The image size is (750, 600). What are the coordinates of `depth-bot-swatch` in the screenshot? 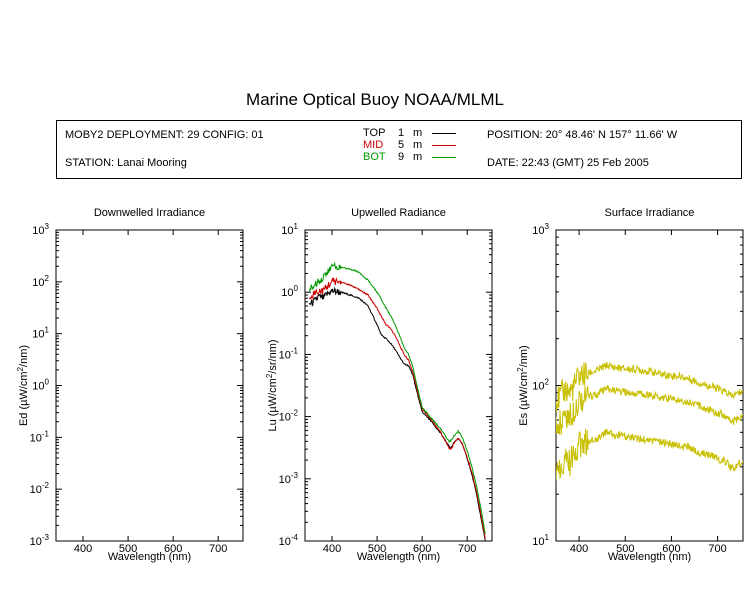 It's located at (444, 157).